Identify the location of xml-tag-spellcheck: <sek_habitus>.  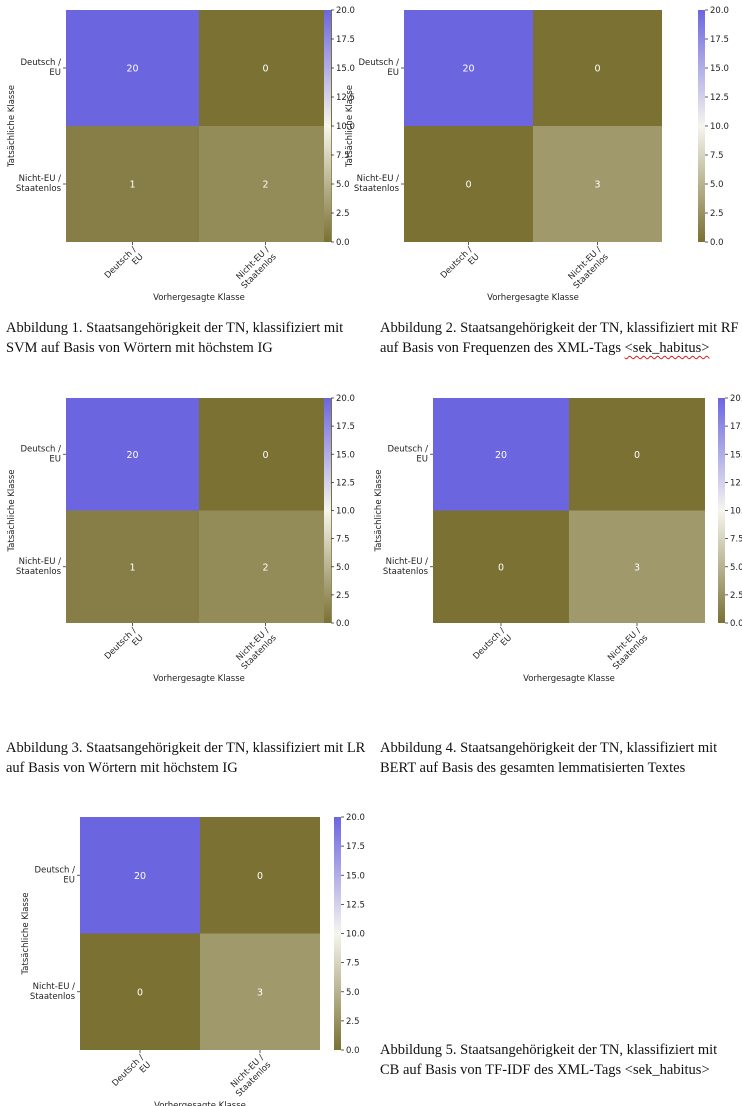
(667, 348).